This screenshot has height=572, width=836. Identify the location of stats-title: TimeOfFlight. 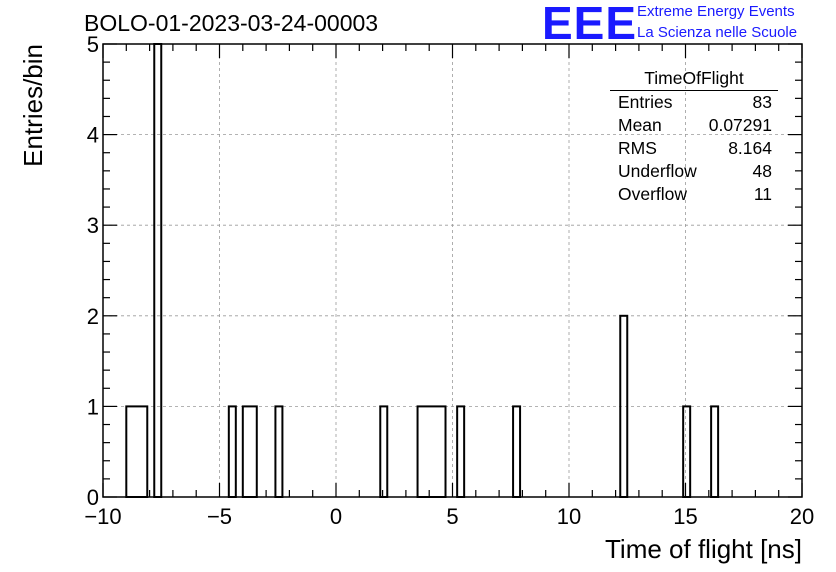
(694, 79).